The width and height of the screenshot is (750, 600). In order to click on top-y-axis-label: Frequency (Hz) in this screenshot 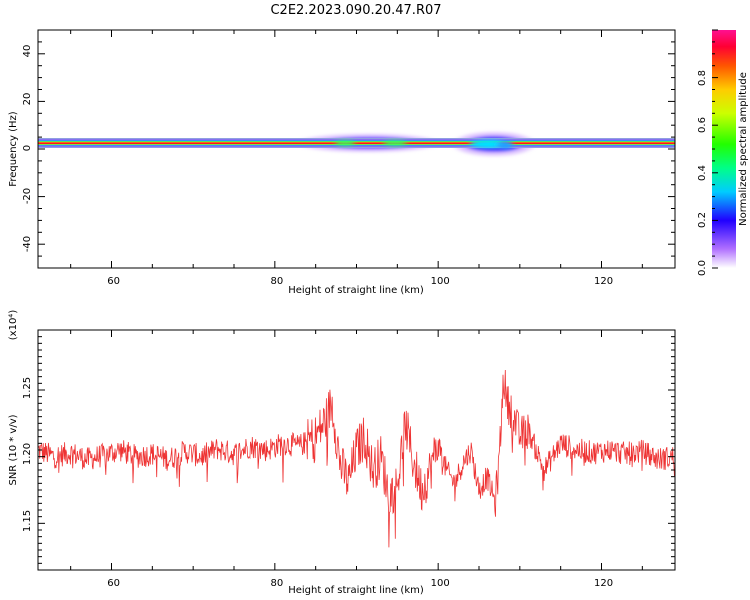, I will do `click(13, 149)`.